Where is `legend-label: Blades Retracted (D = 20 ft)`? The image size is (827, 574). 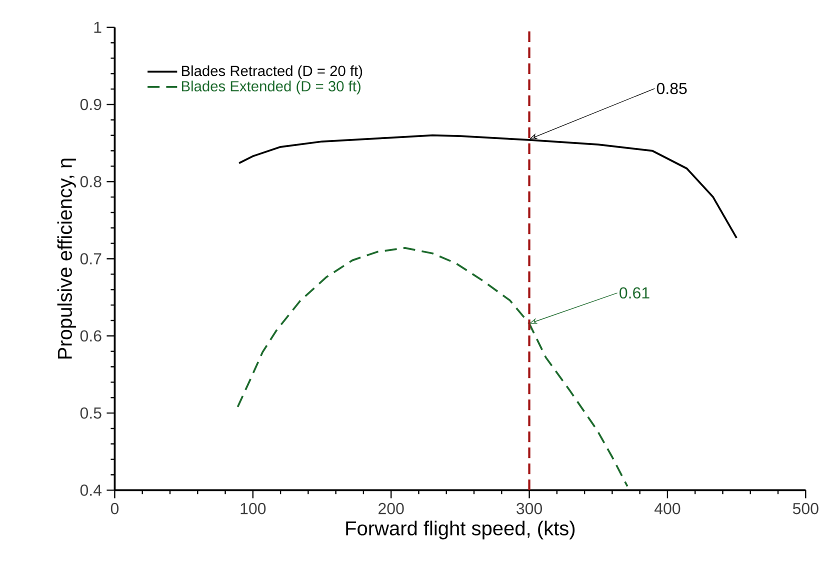 legend-label: Blades Retracted (D = 20 ft) is located at coordinates (272, 72).